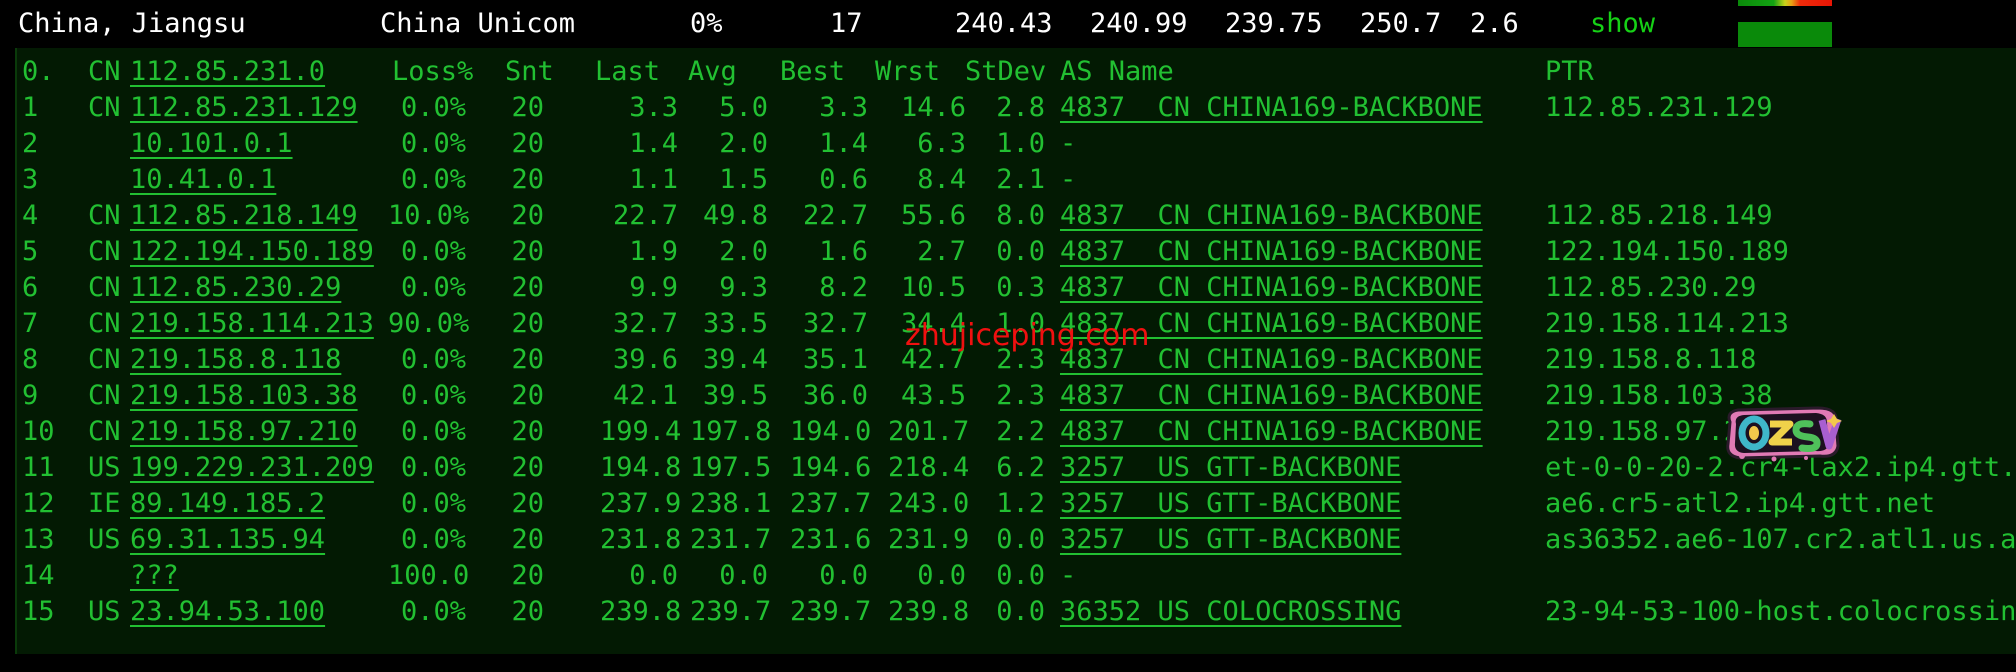  What do you see at coordinates (941, 251) in the screenshot?
I see `row-worst: 2.7` at bounding box center [941, 251].